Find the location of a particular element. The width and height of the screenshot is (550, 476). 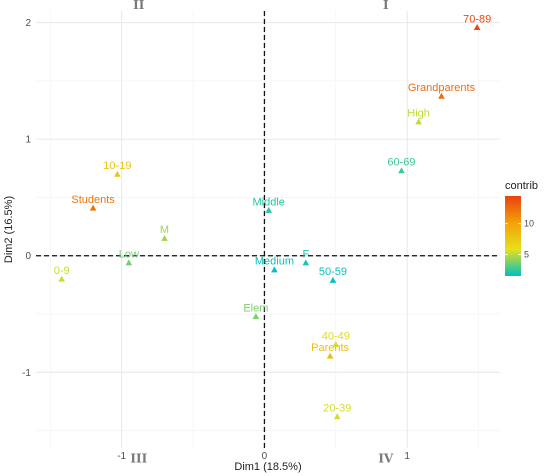

y-tick-label: -1 is located at coordinates (26, 373).